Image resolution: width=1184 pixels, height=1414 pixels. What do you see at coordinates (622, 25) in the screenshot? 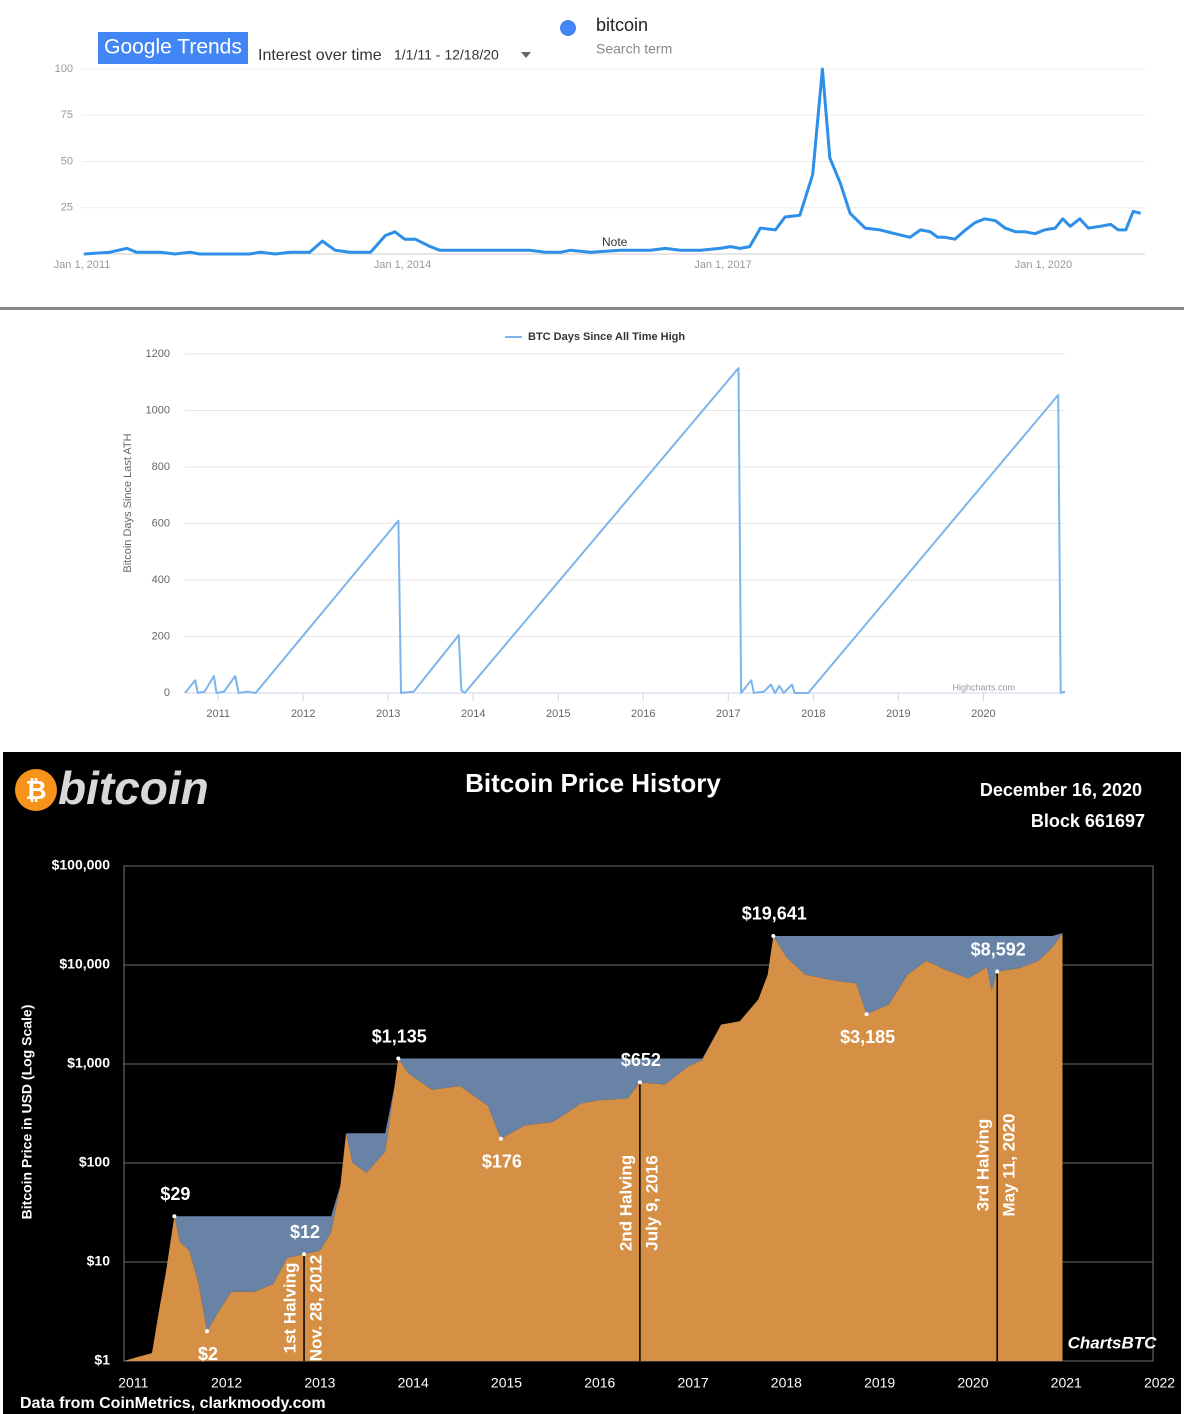
I see `legend-label: bitcoin` at bounding box center [622, 25].